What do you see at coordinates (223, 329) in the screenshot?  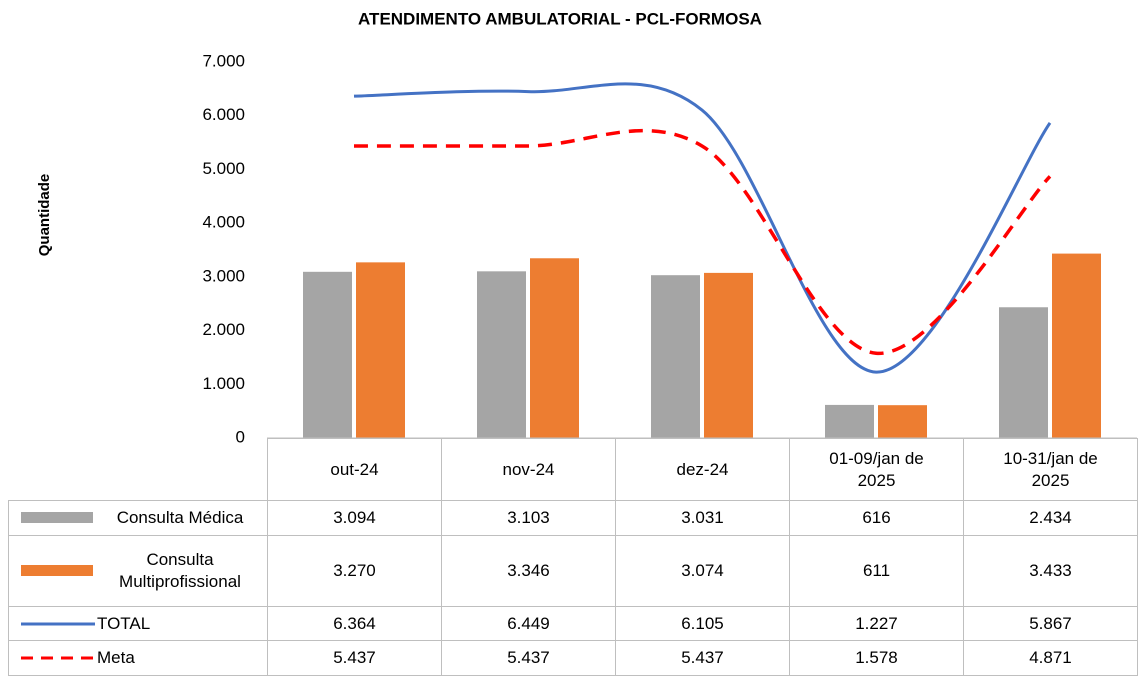 I see `y-tick-label: 2.000` at bounding box center [223, 329].